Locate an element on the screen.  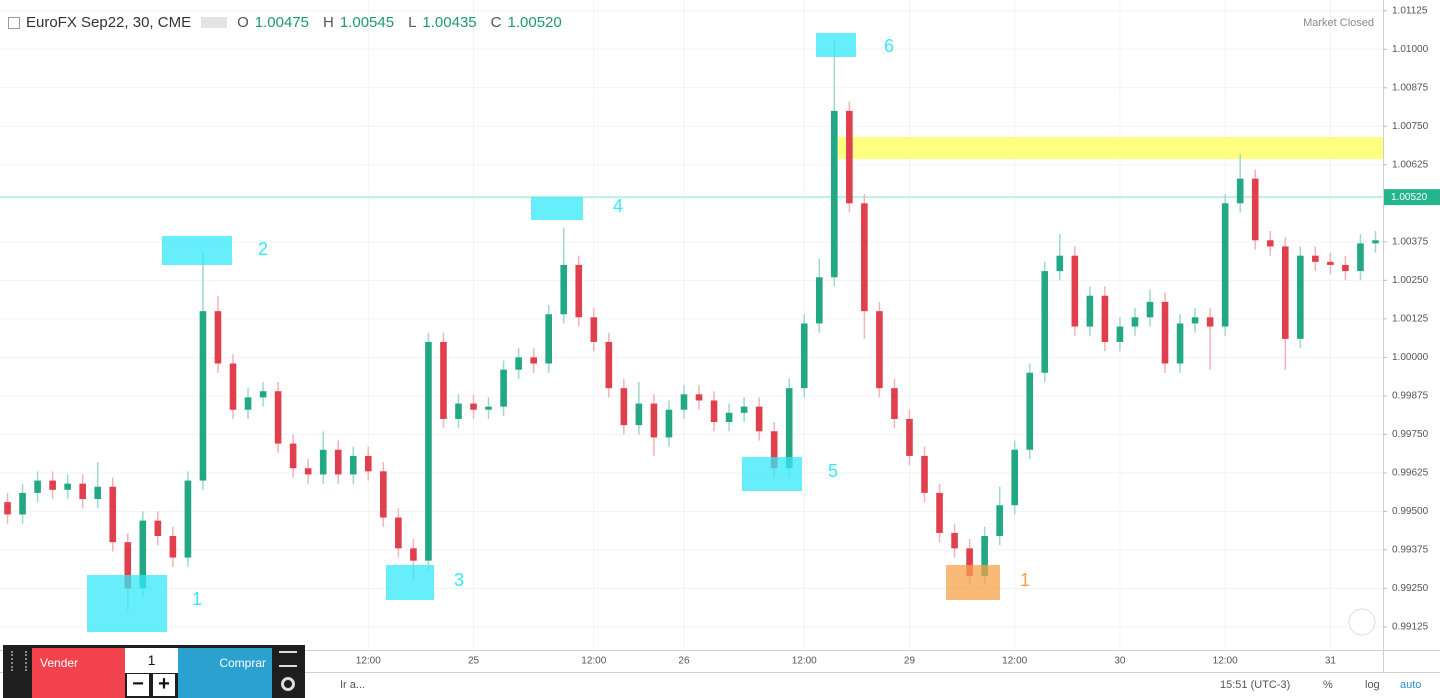
buy-label: Comprar is located at coordinates (242, 663).